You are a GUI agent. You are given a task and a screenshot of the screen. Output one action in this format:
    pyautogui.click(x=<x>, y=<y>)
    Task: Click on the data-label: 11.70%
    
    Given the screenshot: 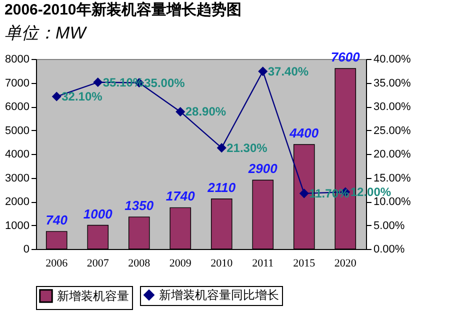 What is the action you would take?
    pyautogui.click(x=329, y=193)
    